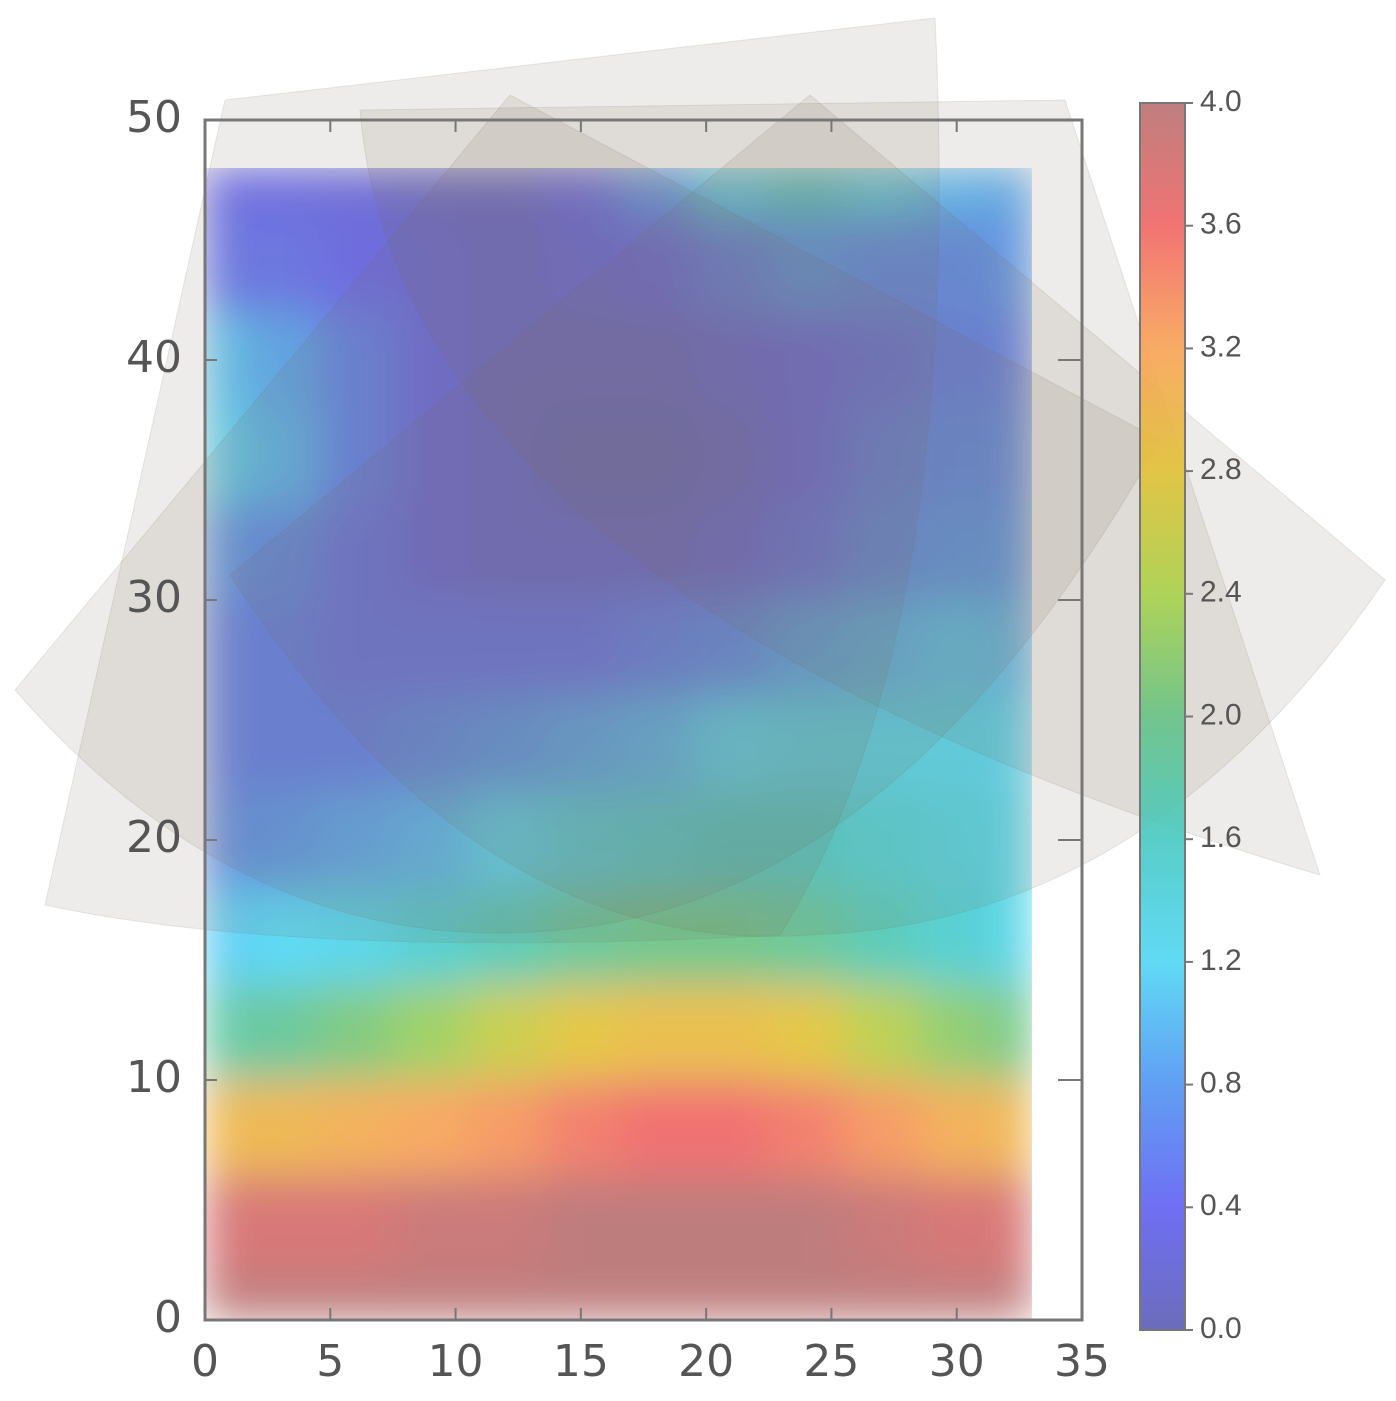 The image size is (1396, 1401). Describe the element at coordinates (1221, 592) in the screenshot. I see `colorbar-tick-label: 2.4` at that location.